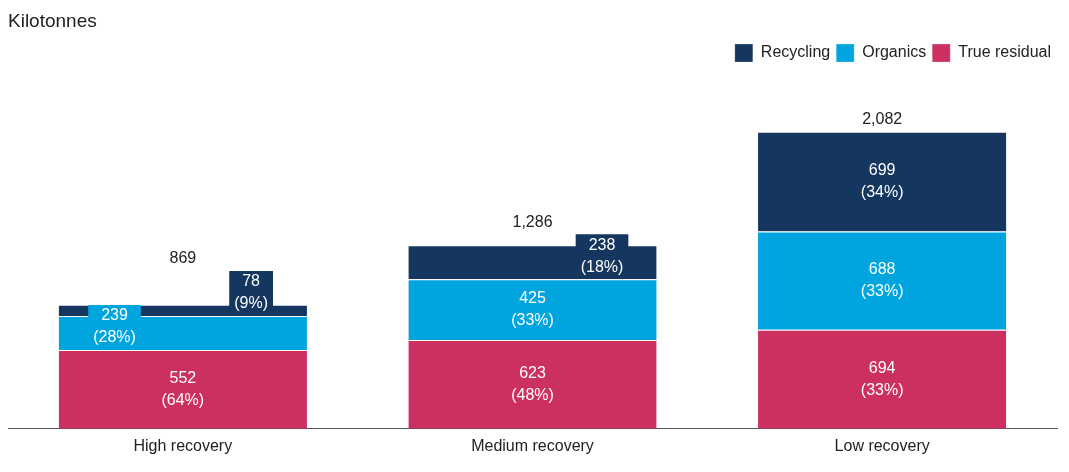  What do you see at coordinates (882, 378) in the screenshot?
I see `data-label: 694 (33%)` at bounding box center [882, 378].